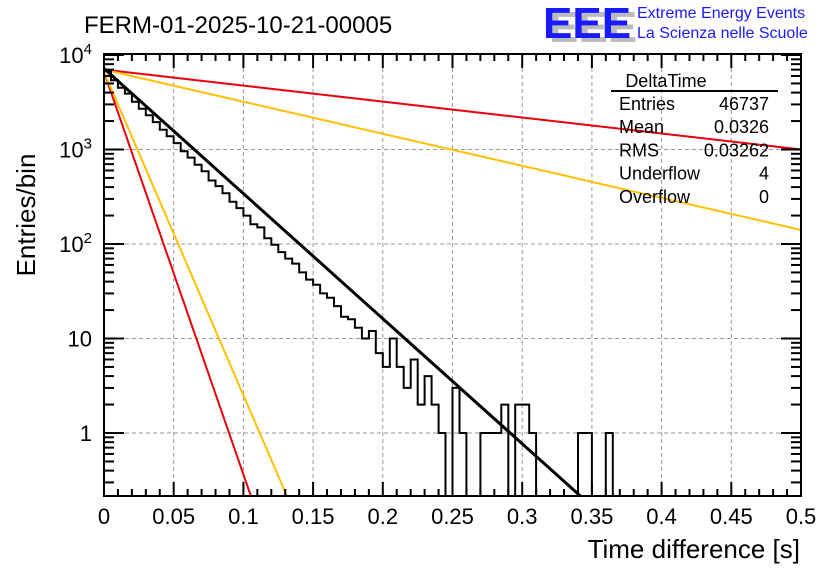 This screenshot has height=572, width=836. What do you see at coordinates (736, 150) in the screenshot?
I see `stats-value: 0.03262` at bounding box center [736, 150].